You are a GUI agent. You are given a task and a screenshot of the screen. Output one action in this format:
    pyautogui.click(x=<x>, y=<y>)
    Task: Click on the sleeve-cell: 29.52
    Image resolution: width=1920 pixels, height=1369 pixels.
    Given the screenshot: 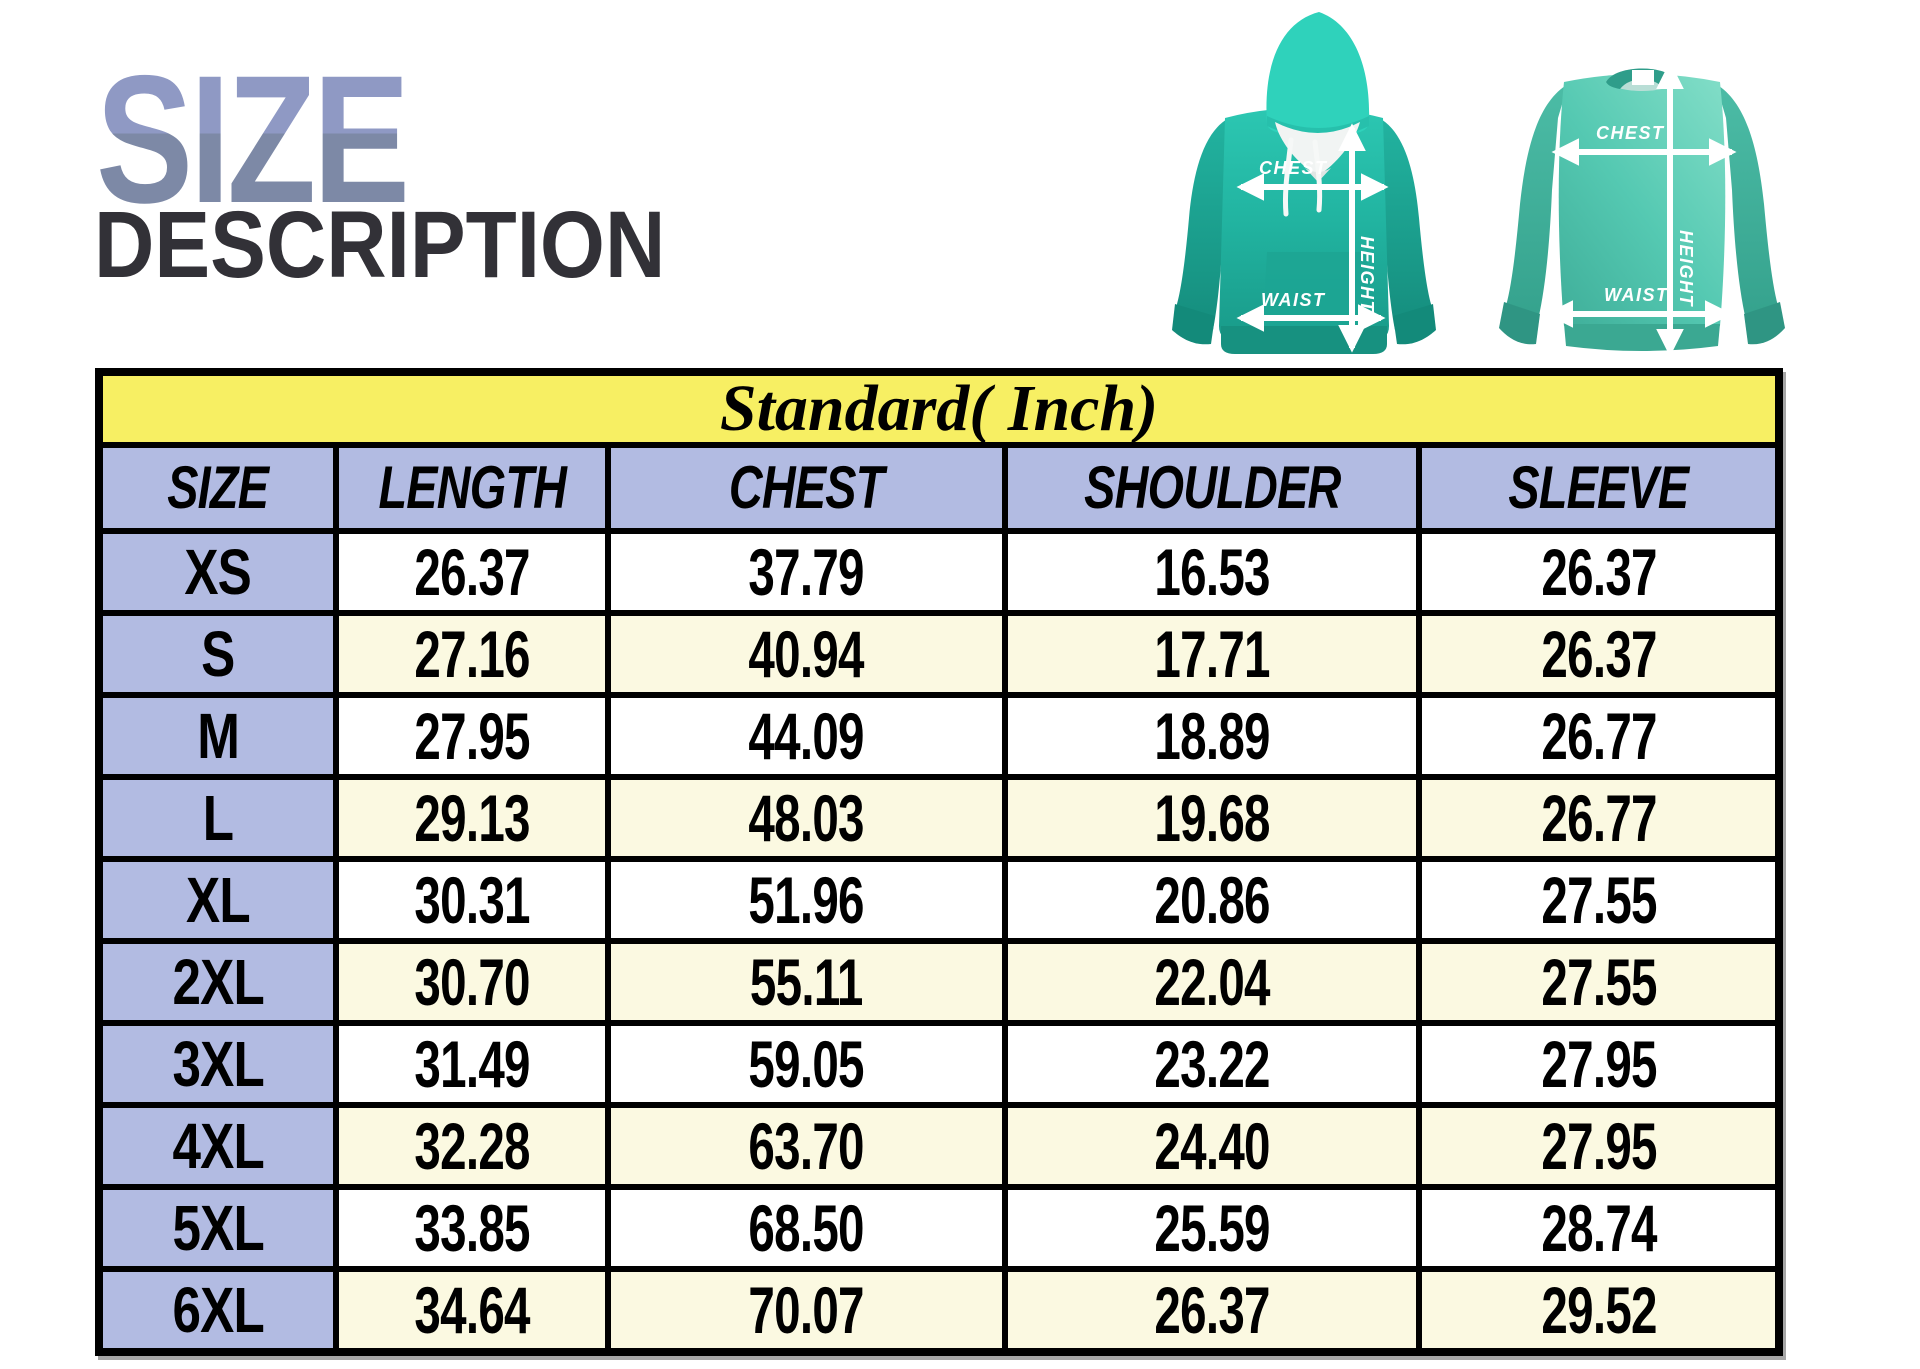 What is the action you would take?
    pyautogui.click(x=1599, y=1310)
    